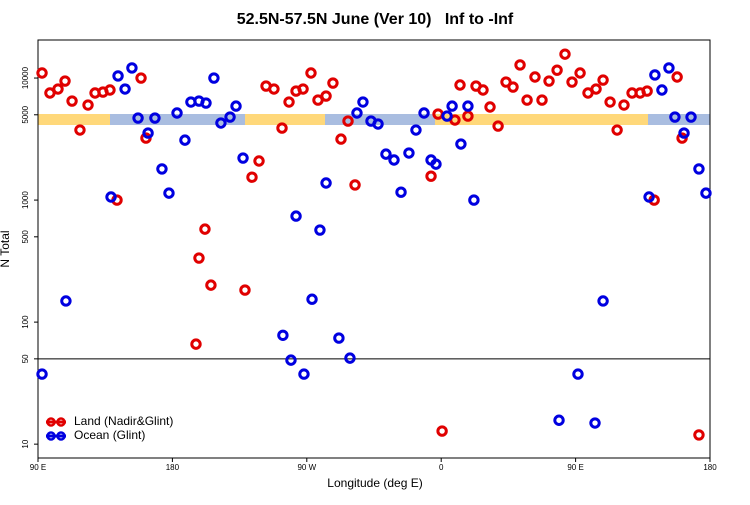 This screenshot has height=505, width=750. Describe the element at coordinates (25, 77) in the screenshot. I see `y-tick-label: 10000` at that location.